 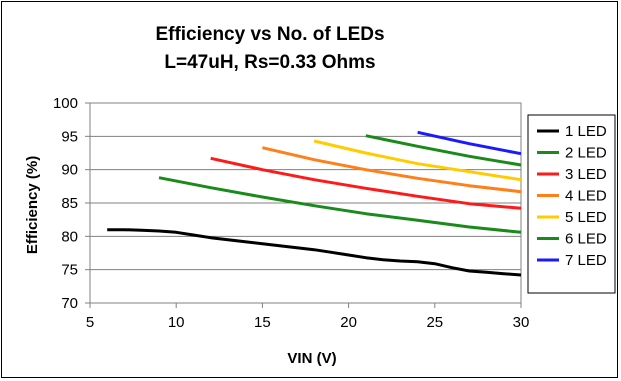 I want to click on x-tick-label: 25, so click(x=434, y=322).